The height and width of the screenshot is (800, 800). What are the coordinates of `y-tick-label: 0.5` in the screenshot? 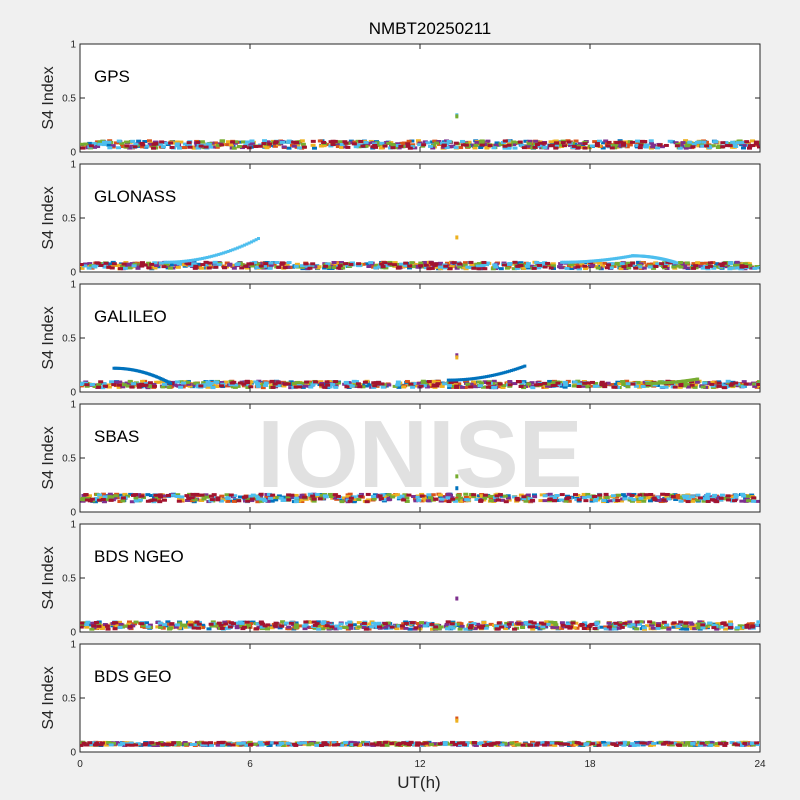 It's located at (69, 219).